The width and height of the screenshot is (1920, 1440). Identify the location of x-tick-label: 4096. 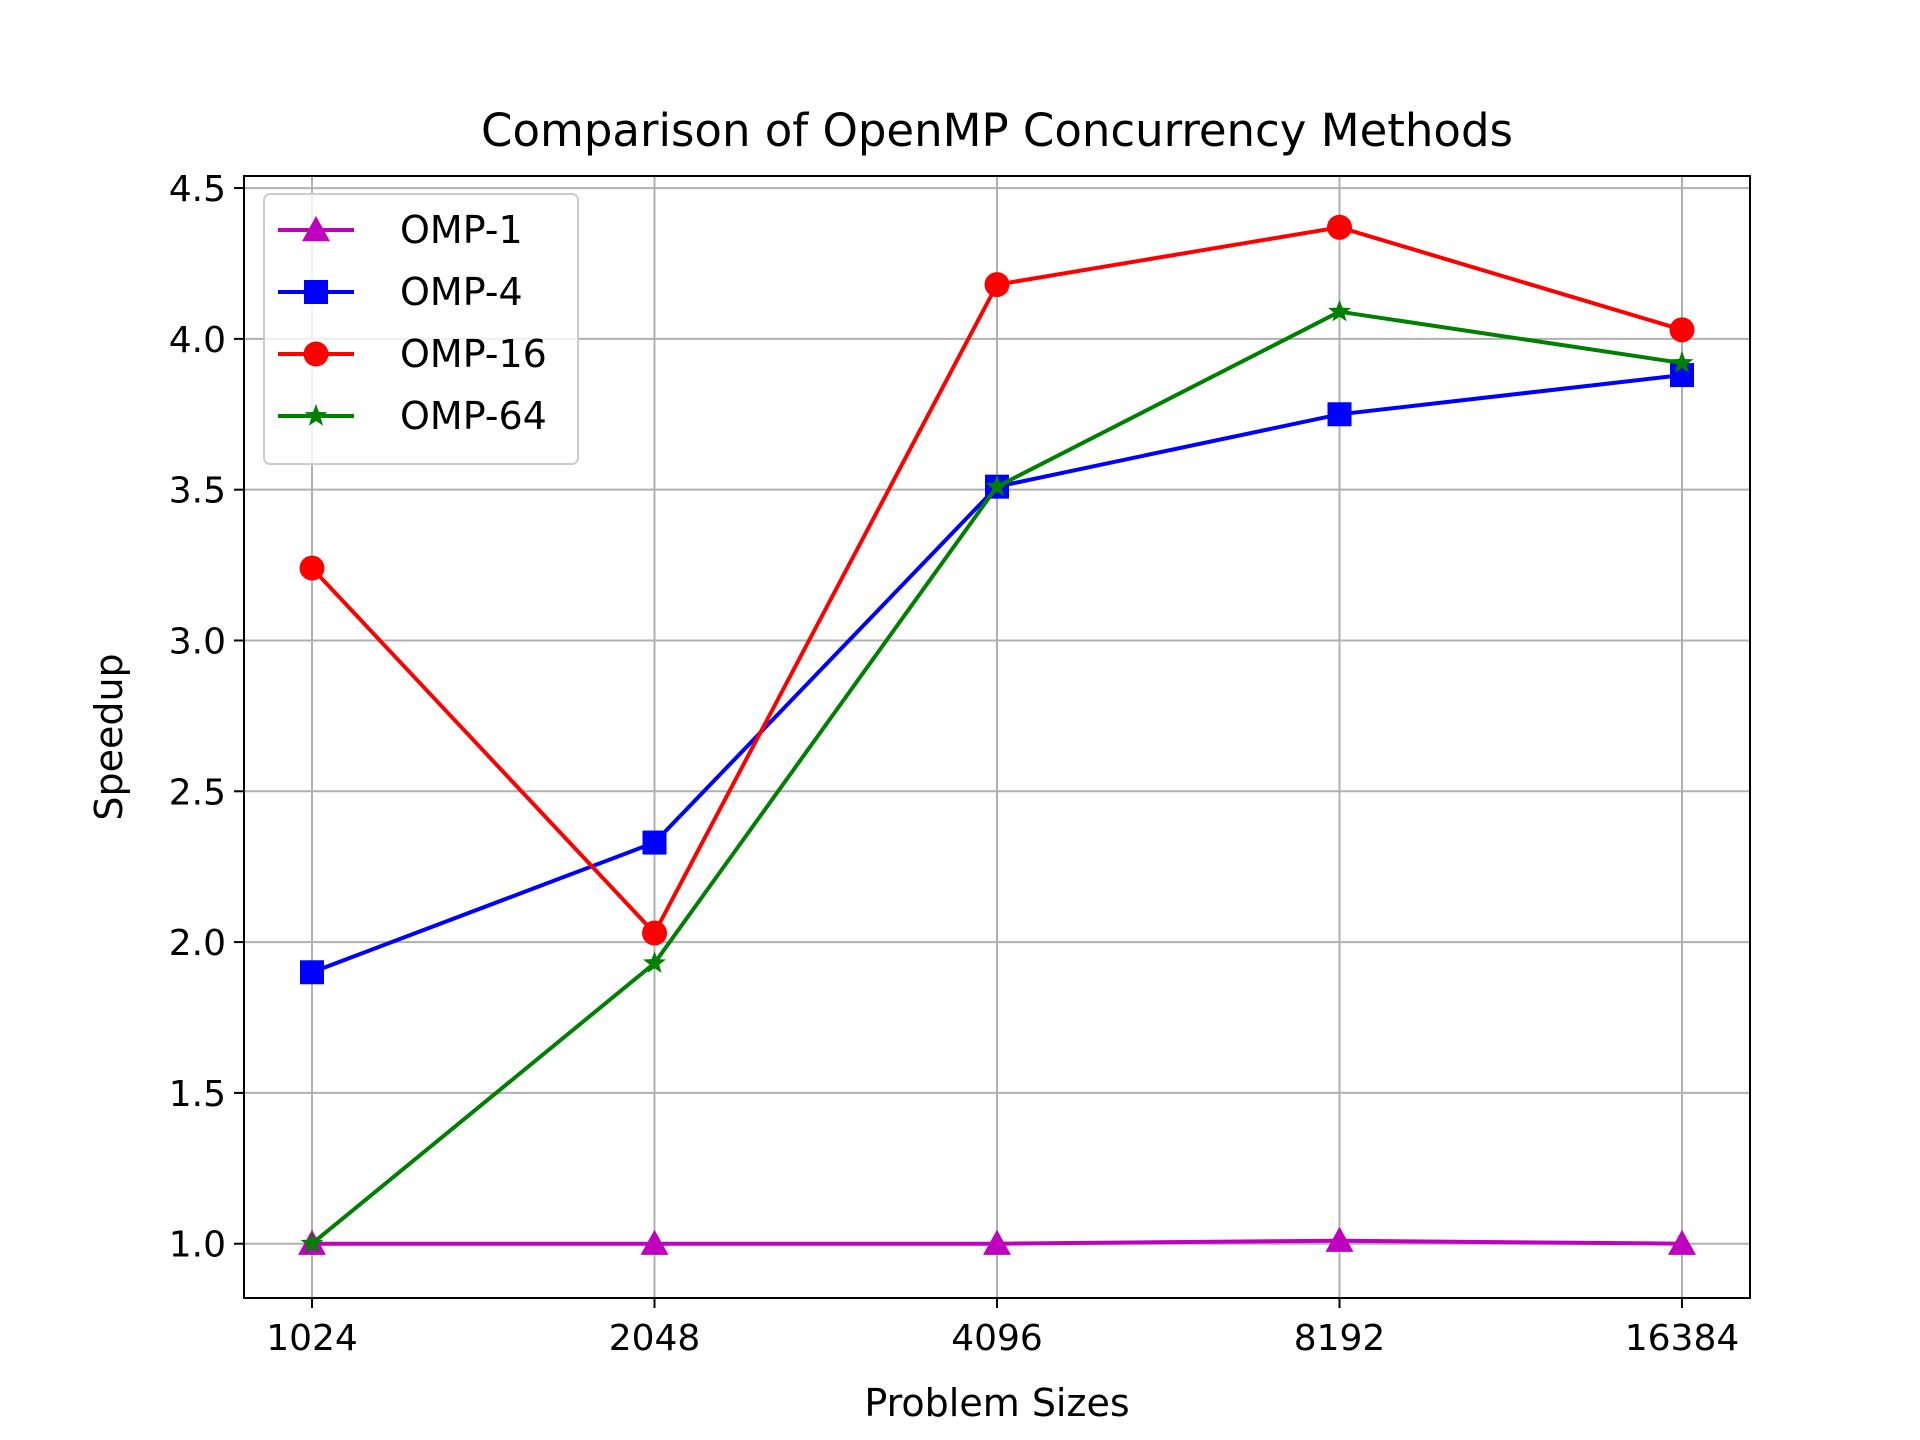
(997, 1338).